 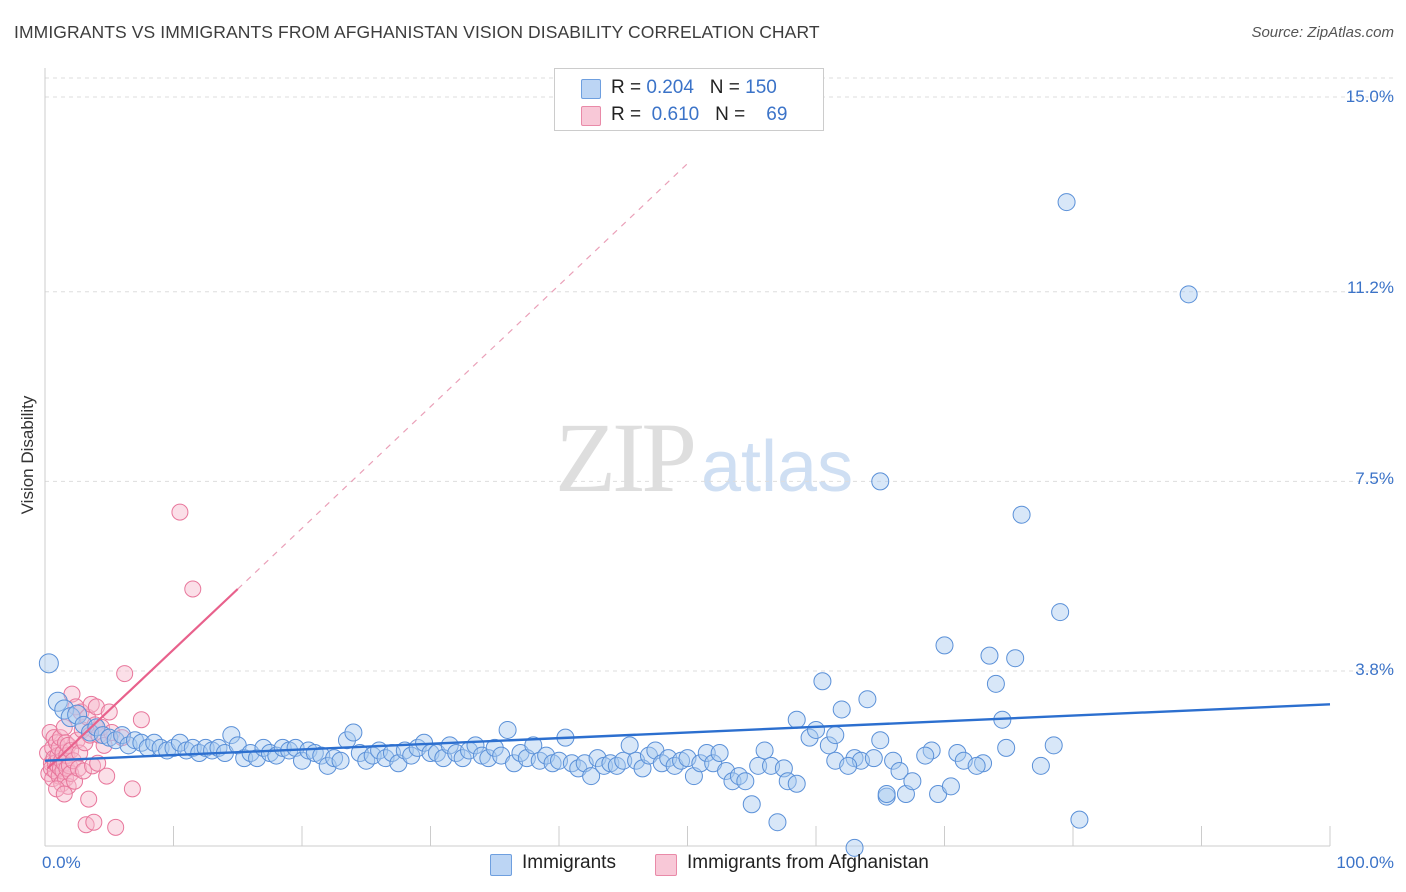 I want to click on immigrants-trend-line, so click(x=687, y=732).